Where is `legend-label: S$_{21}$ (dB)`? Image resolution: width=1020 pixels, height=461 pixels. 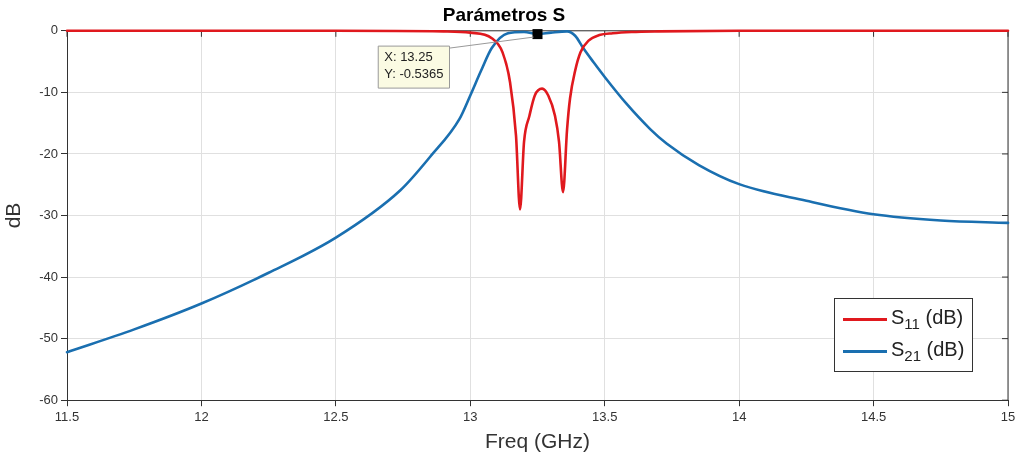 legend-label: S$_{21}$ (dB) is located at coordinates (928, 351).